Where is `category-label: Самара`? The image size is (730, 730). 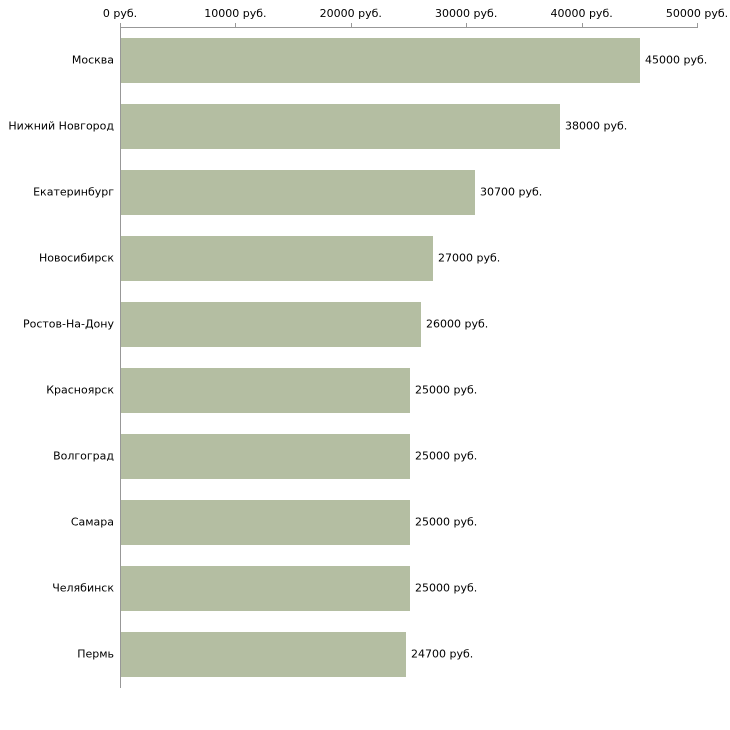 category-label: Самара is located at coordinates (92, 522).